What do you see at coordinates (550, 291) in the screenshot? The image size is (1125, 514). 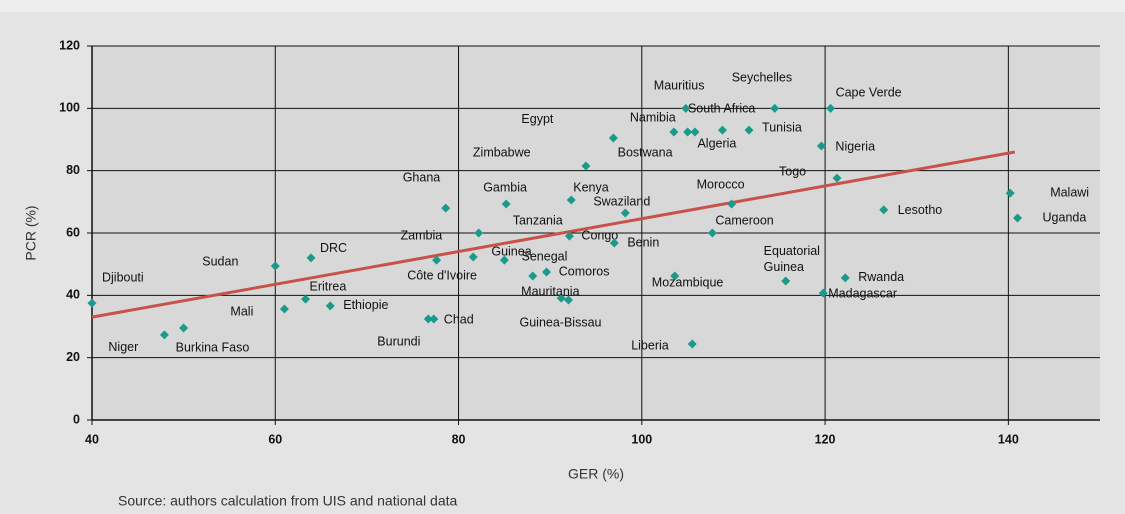 I see `point-label: Mauritania` at bounding box center [550, 291].